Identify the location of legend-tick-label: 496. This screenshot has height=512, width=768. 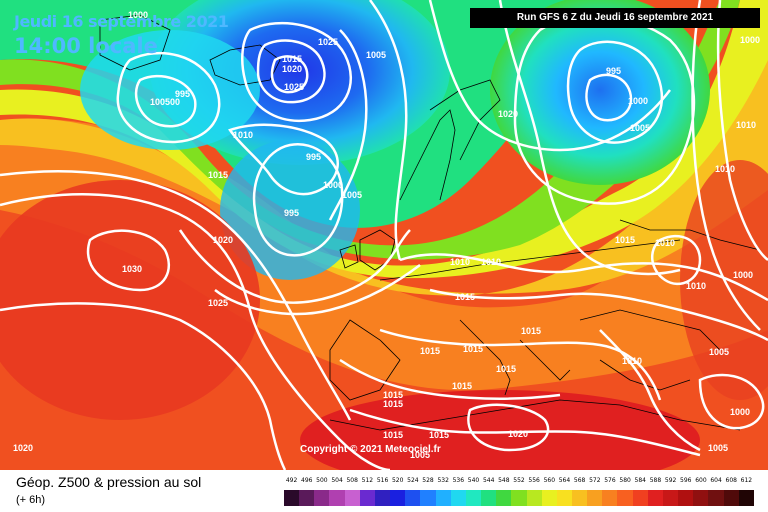
(307, 480).